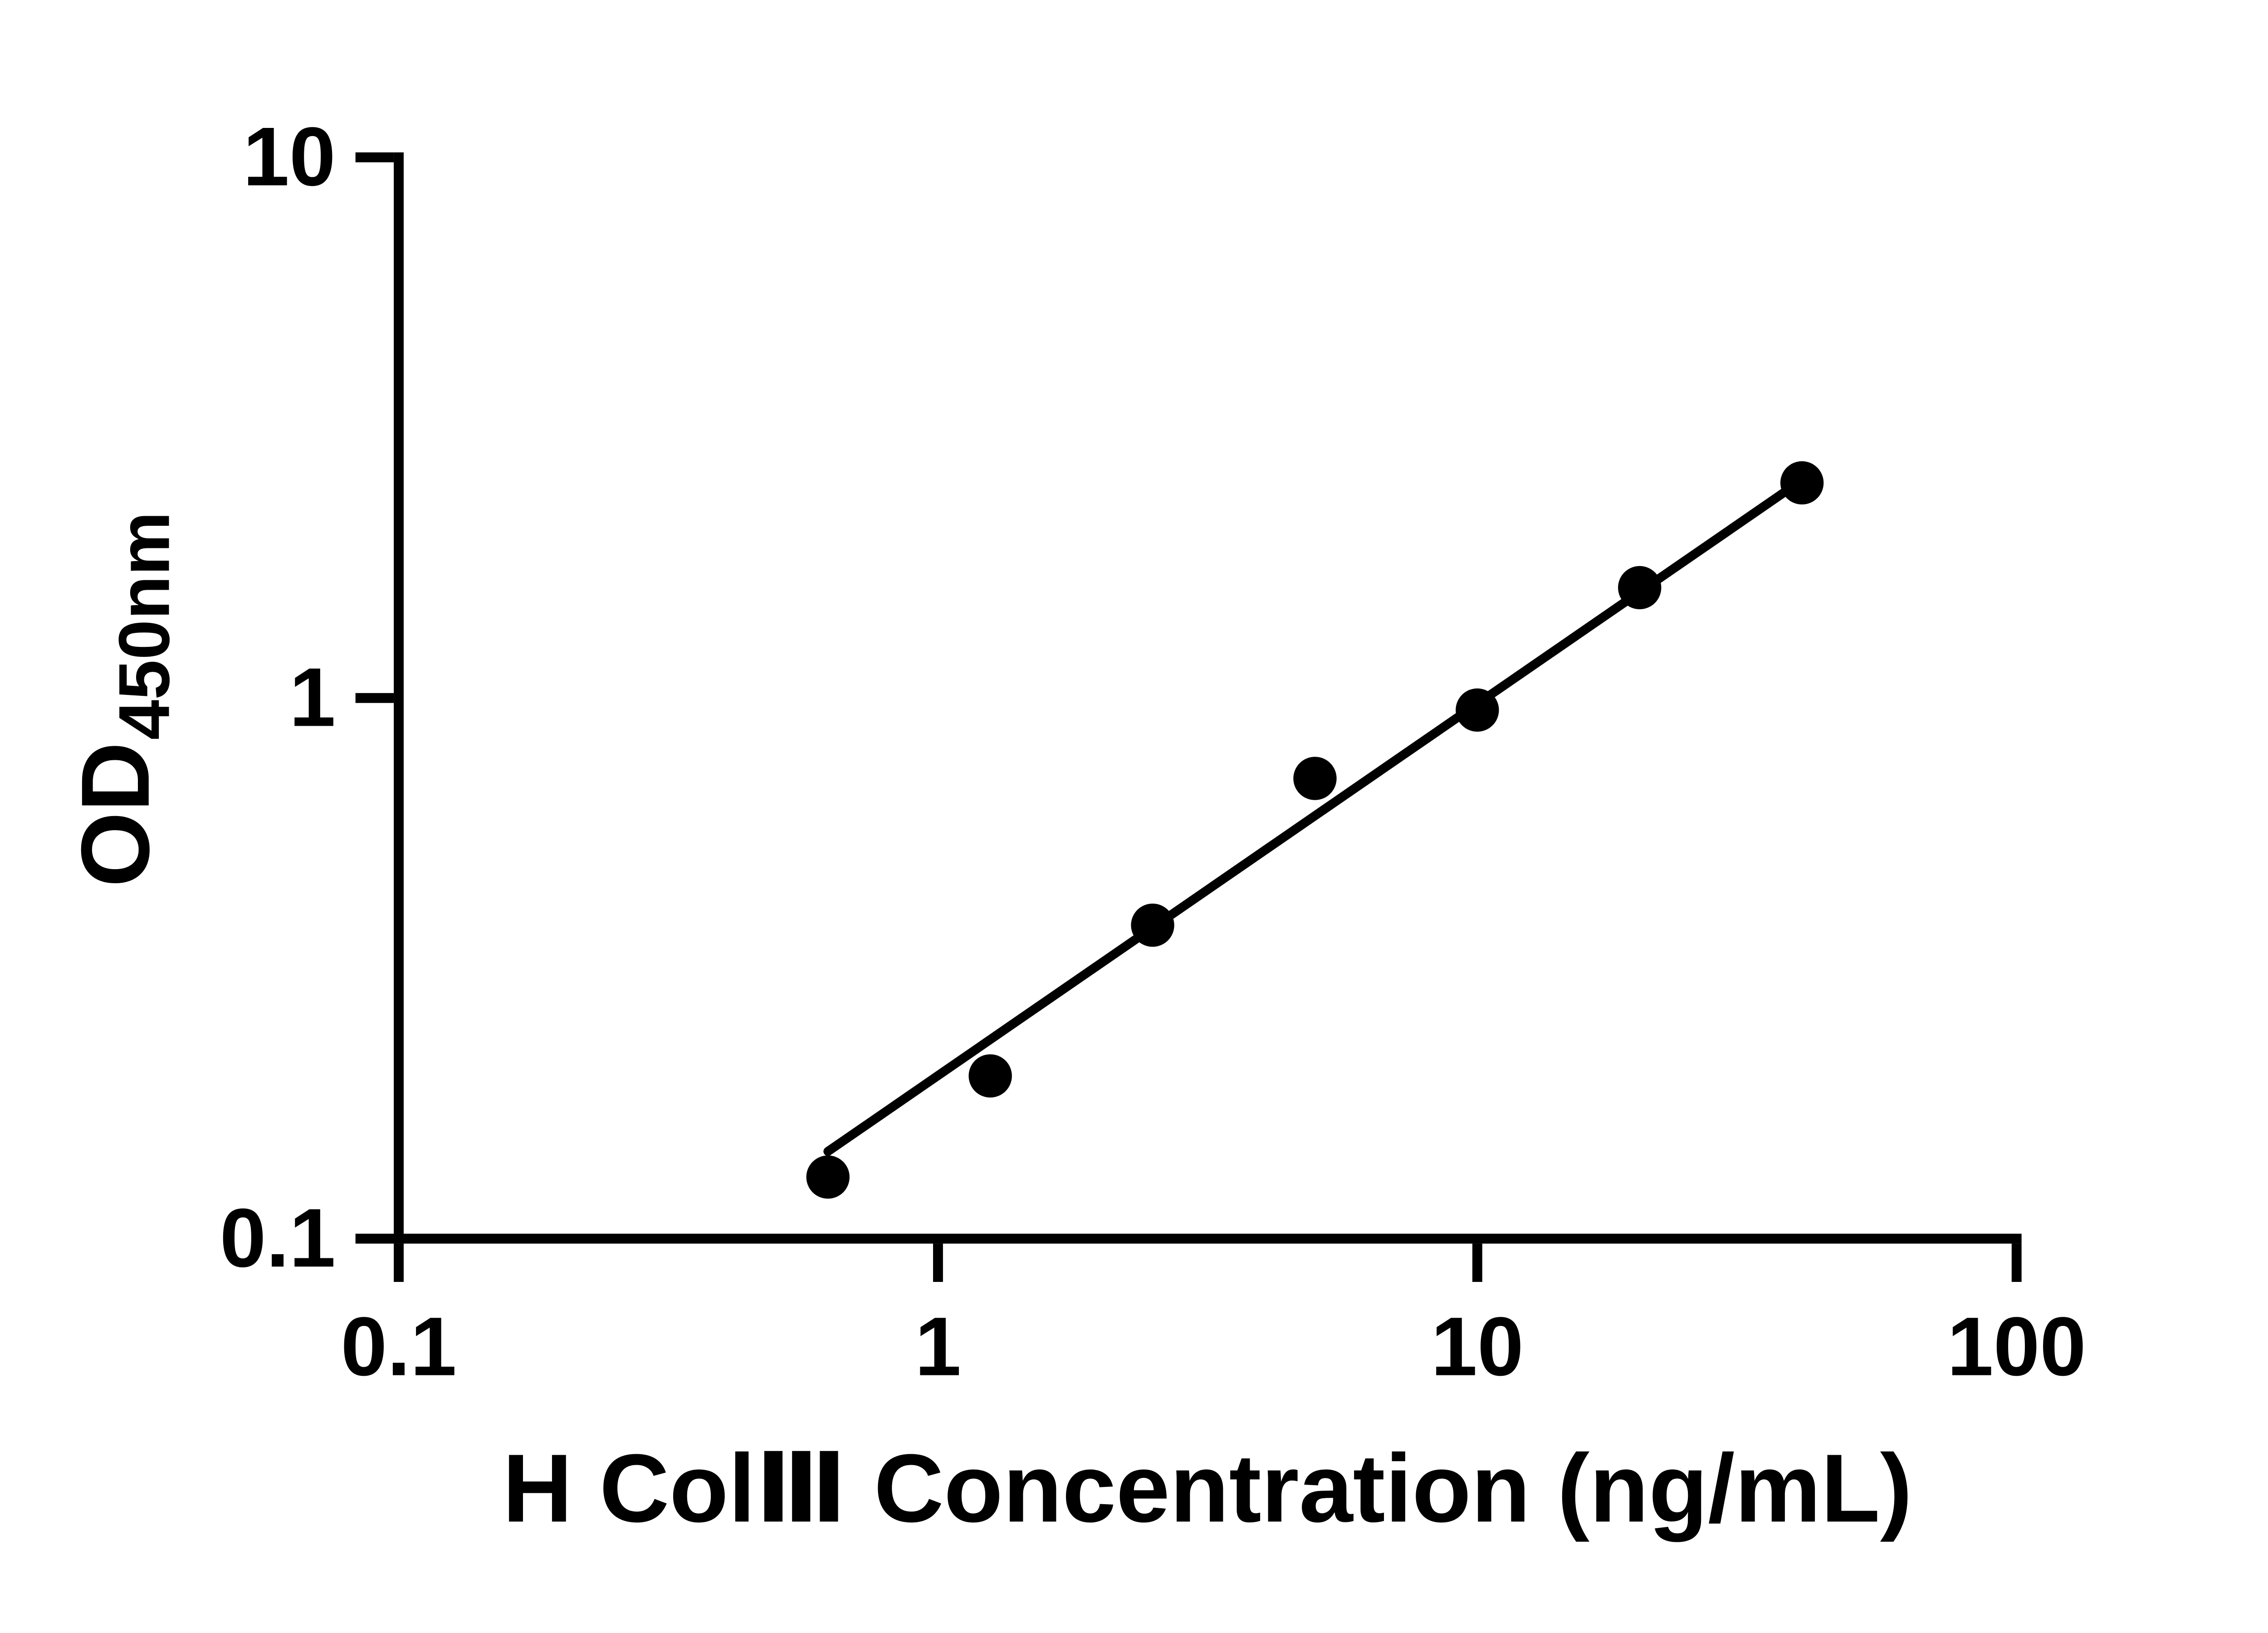 Image resolution: width=2268 pixels, height=1633 pixels. I want to click on y-axis-line, so click(399, 698).